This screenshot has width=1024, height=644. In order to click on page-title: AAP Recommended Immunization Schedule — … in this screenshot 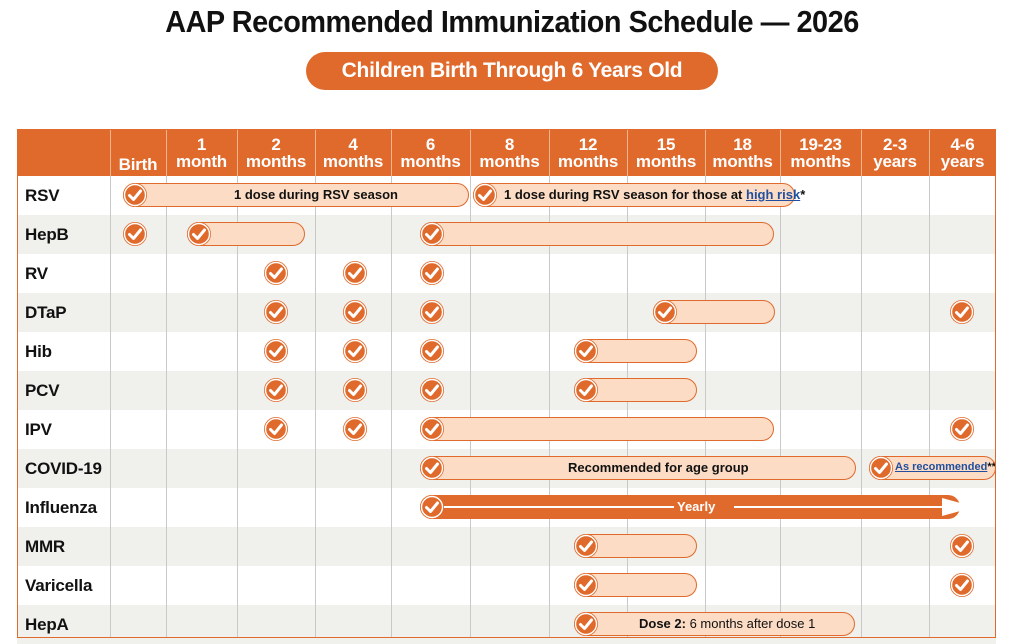, I will do `click(512, 21)`.